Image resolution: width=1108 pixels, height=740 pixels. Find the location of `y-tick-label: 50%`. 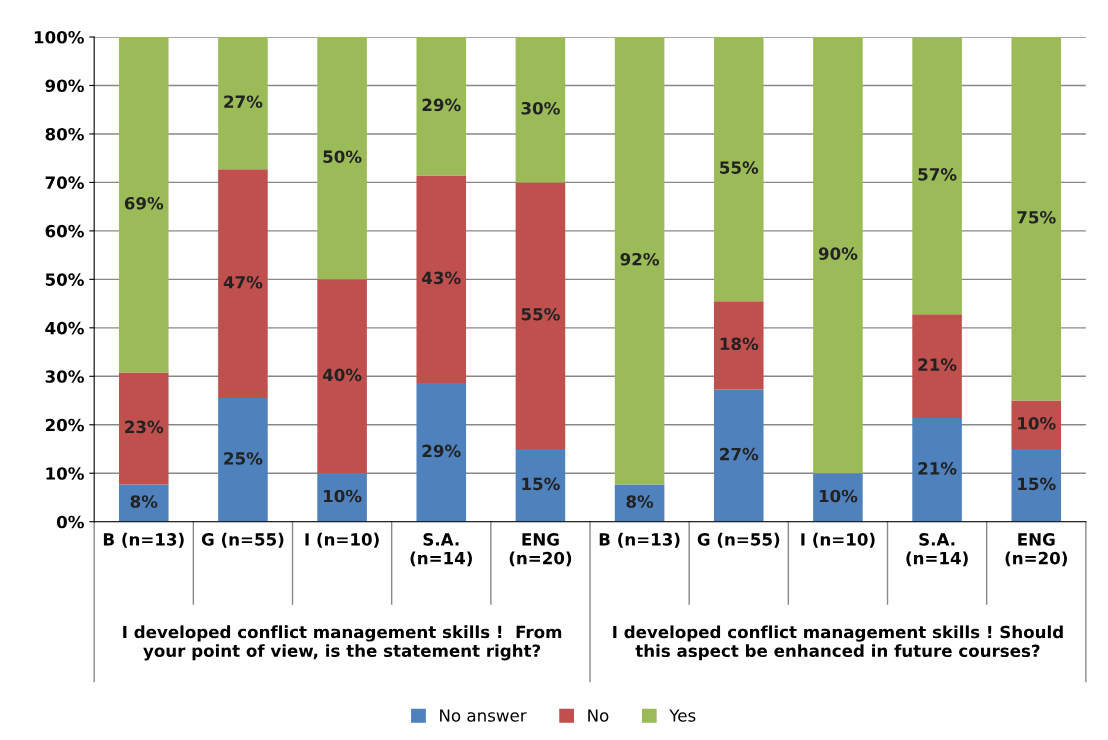

y-tick-label: 50% is located at coordinates (64, 279).